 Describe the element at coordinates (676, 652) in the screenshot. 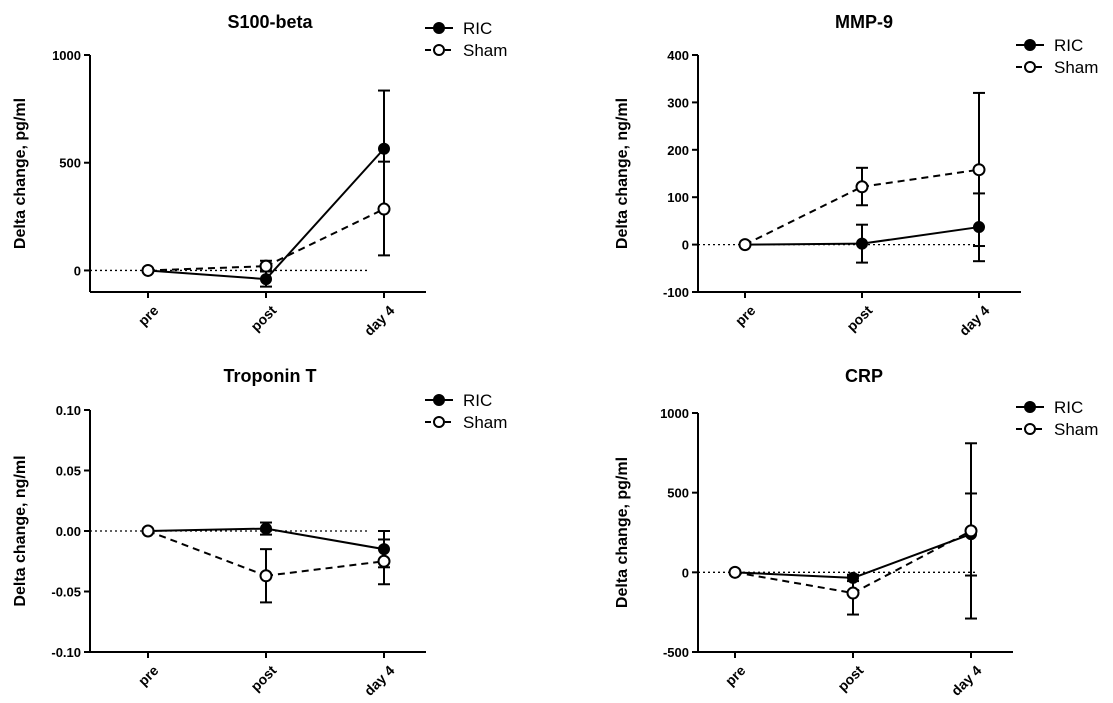

I see `y-tick-label: -500` at that location.